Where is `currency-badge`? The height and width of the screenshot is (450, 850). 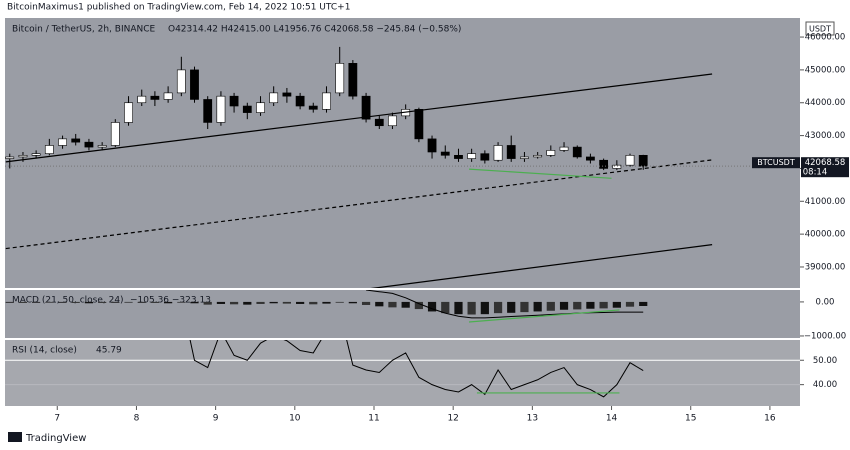 currency-badge is located at coordinates (820, 28).